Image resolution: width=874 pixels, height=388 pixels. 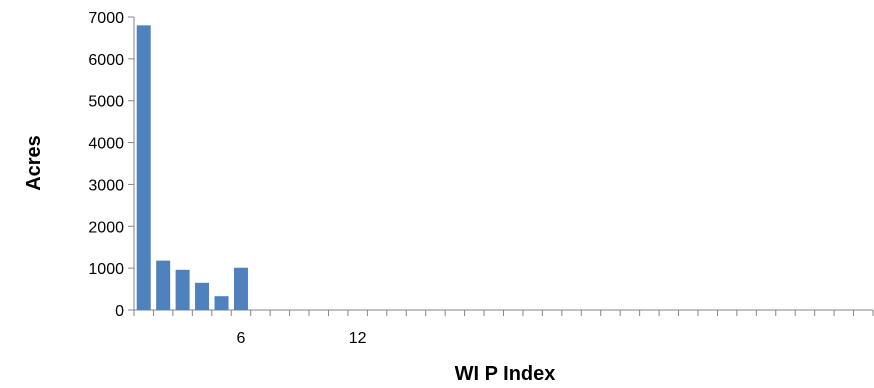 I want to click on y-tick-label: 4000, so click(x=106, y=144).